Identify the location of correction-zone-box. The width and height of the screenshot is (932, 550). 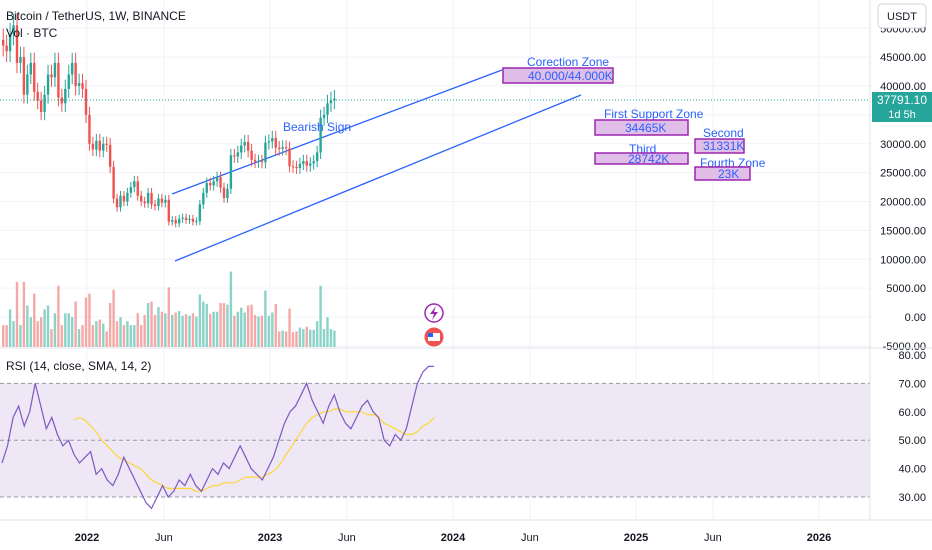
(558, 75).